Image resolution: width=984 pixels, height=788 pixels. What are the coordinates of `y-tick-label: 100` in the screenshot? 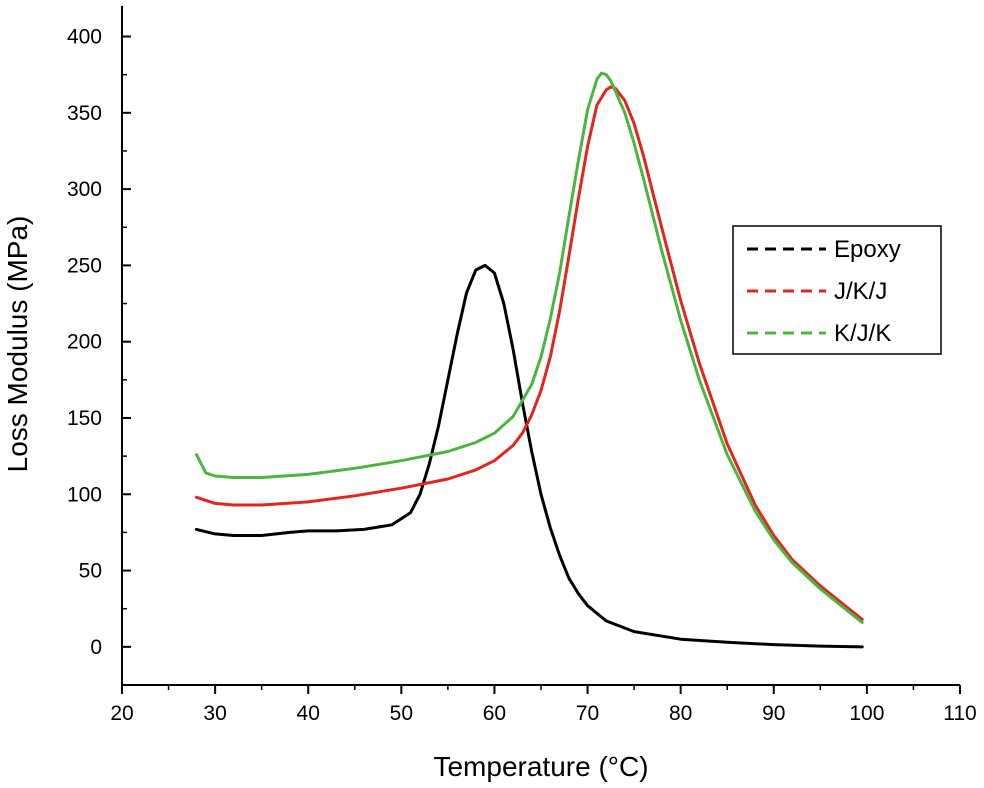 It's located at (84, 494).